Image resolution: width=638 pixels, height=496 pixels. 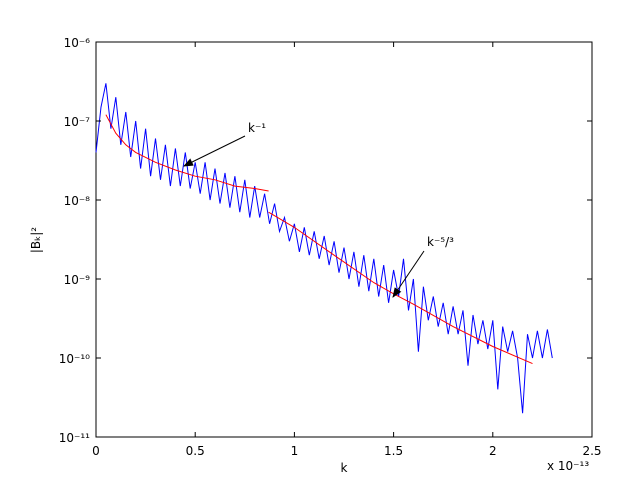 I want to click on annotation: k⁻¹, so click(x=257, y=128).